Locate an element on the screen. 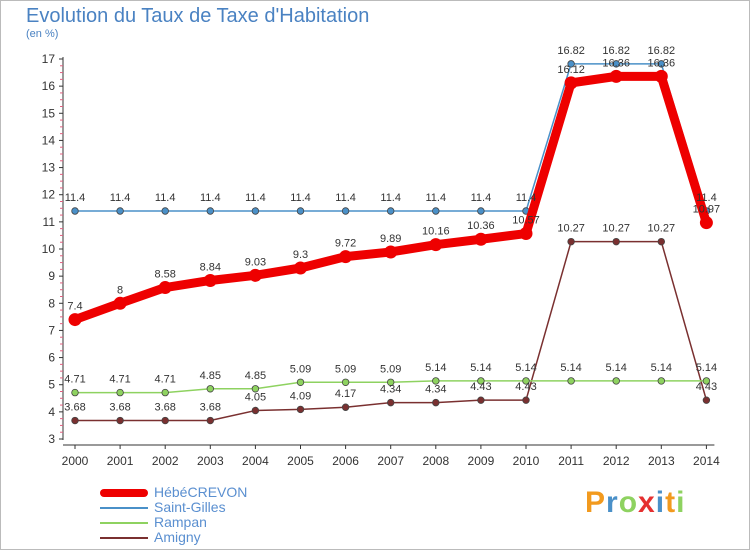 The width and height of the screenshot is (750, 550). legend-label: Rampan is located at coordinates (180, 522).